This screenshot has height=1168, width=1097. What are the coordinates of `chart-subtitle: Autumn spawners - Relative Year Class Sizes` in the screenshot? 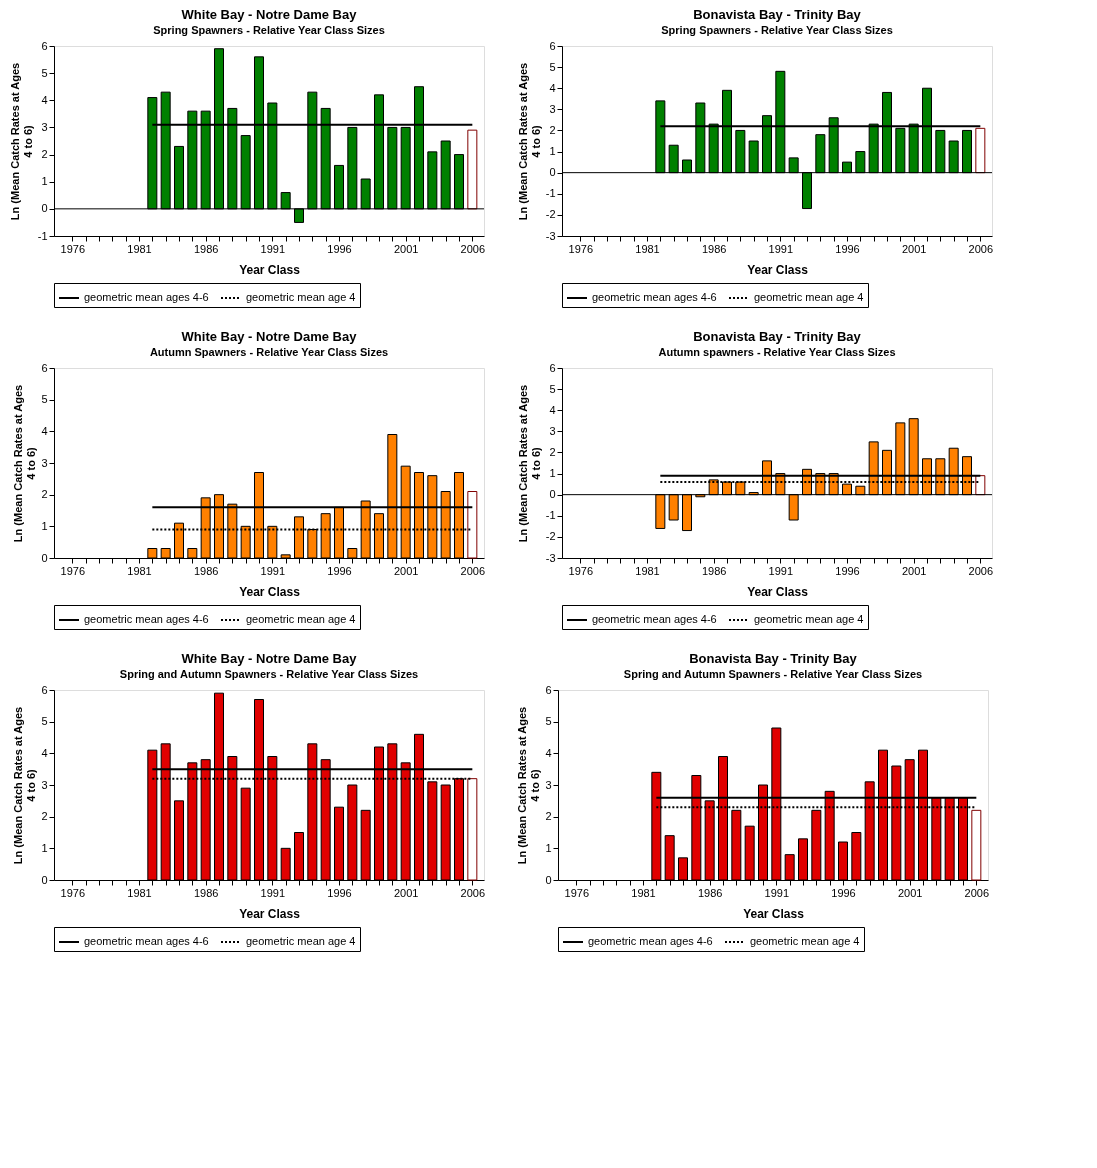 It's located at (777, 352).